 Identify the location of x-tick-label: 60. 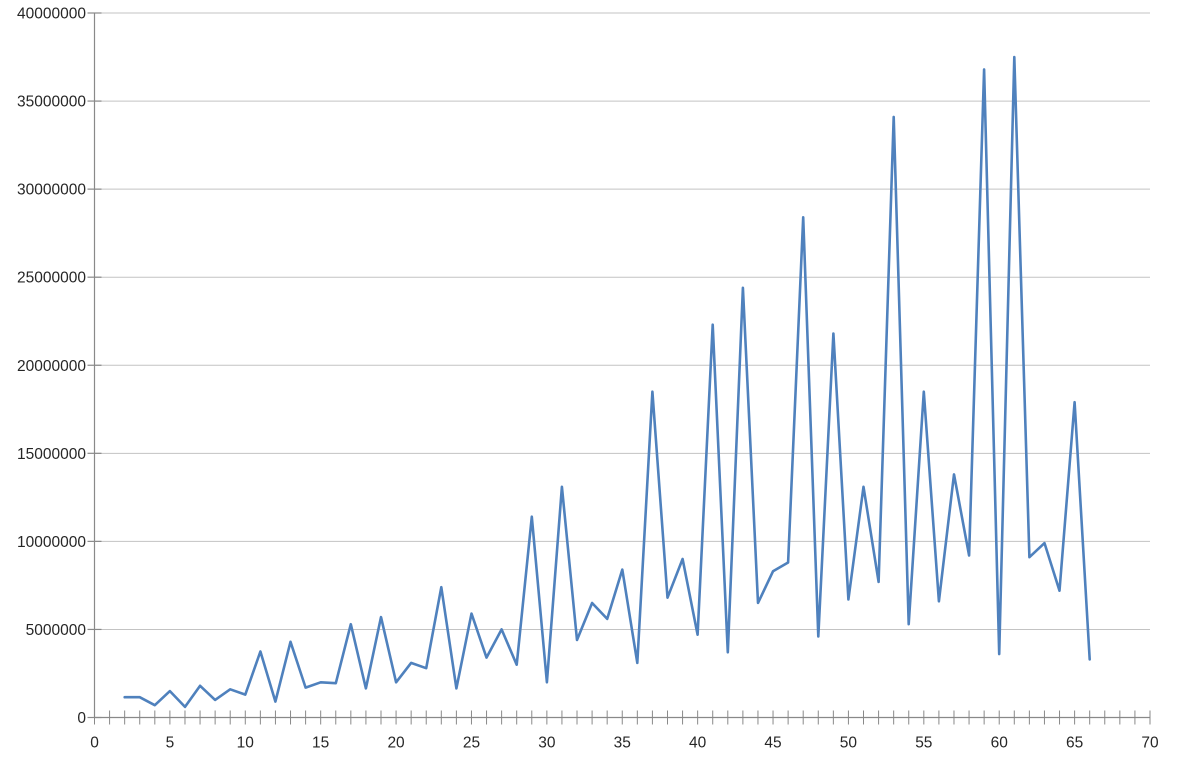
(1000, 743).